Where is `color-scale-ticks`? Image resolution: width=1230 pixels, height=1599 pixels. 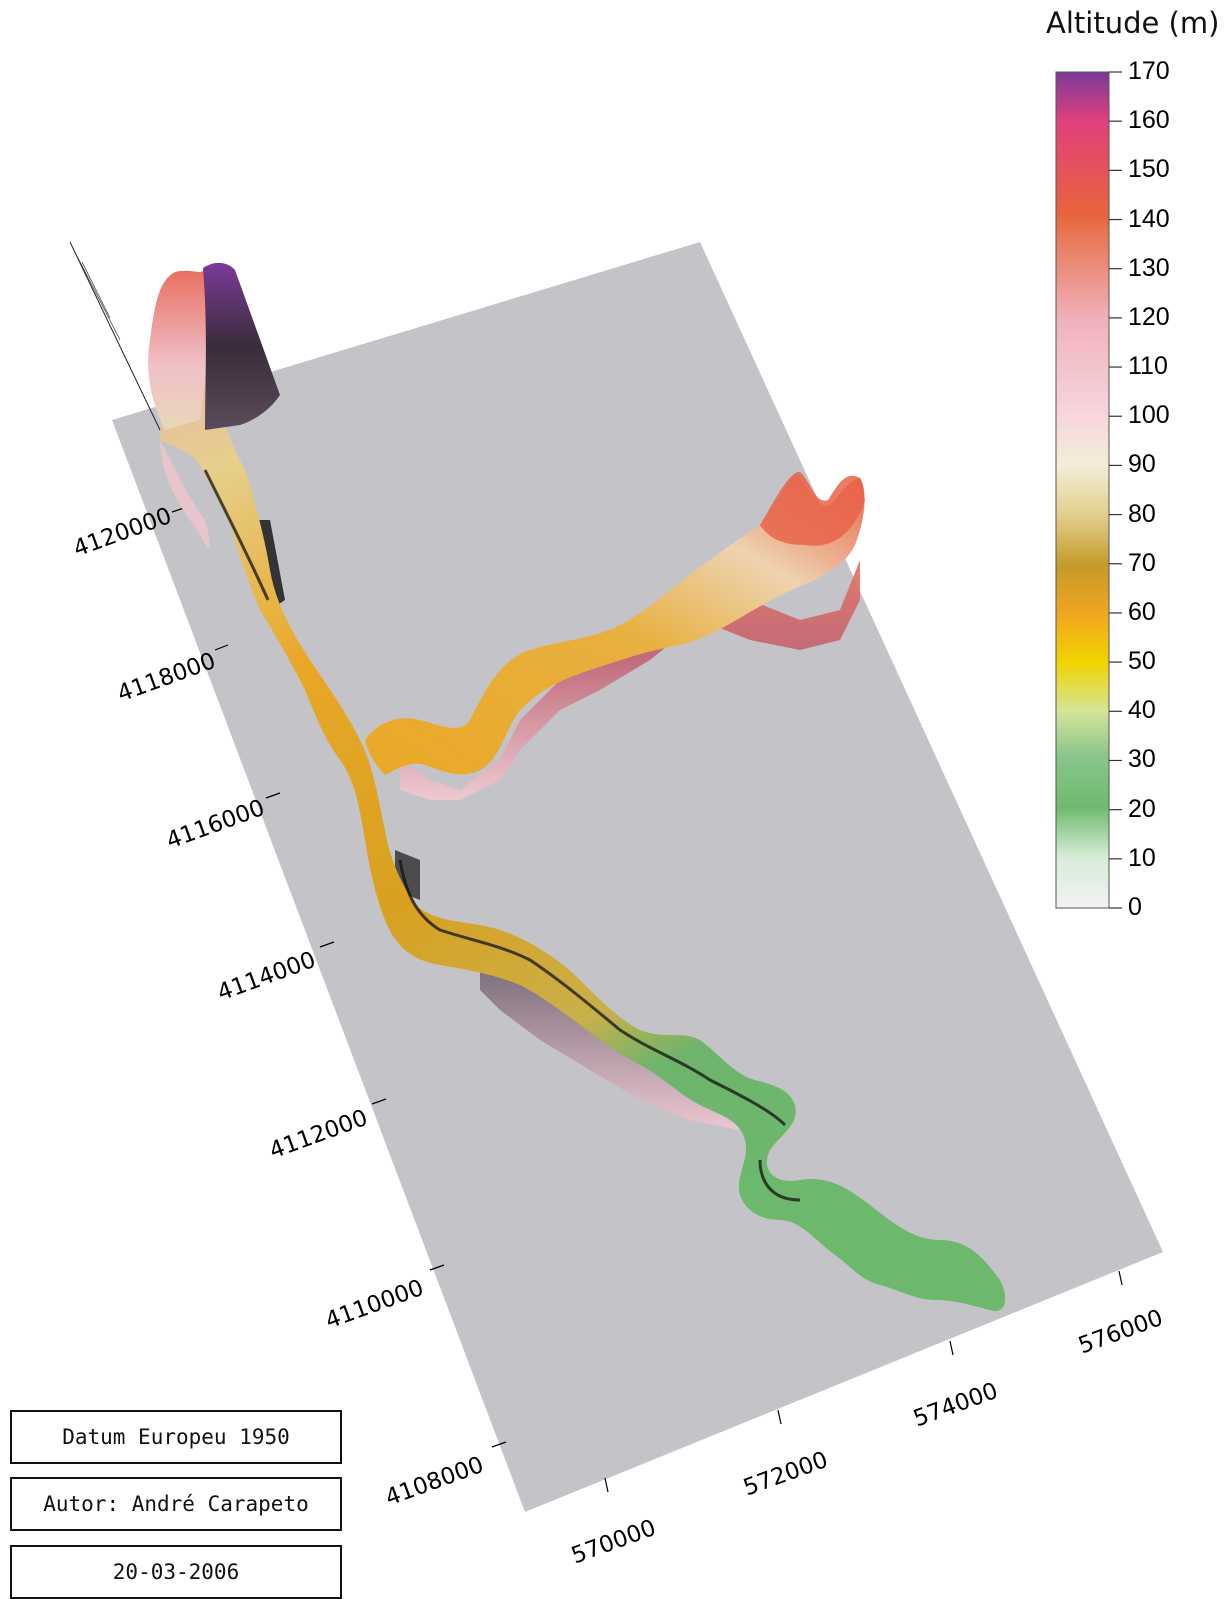
color-scale-ticks is located at coordinates (1115, 490).